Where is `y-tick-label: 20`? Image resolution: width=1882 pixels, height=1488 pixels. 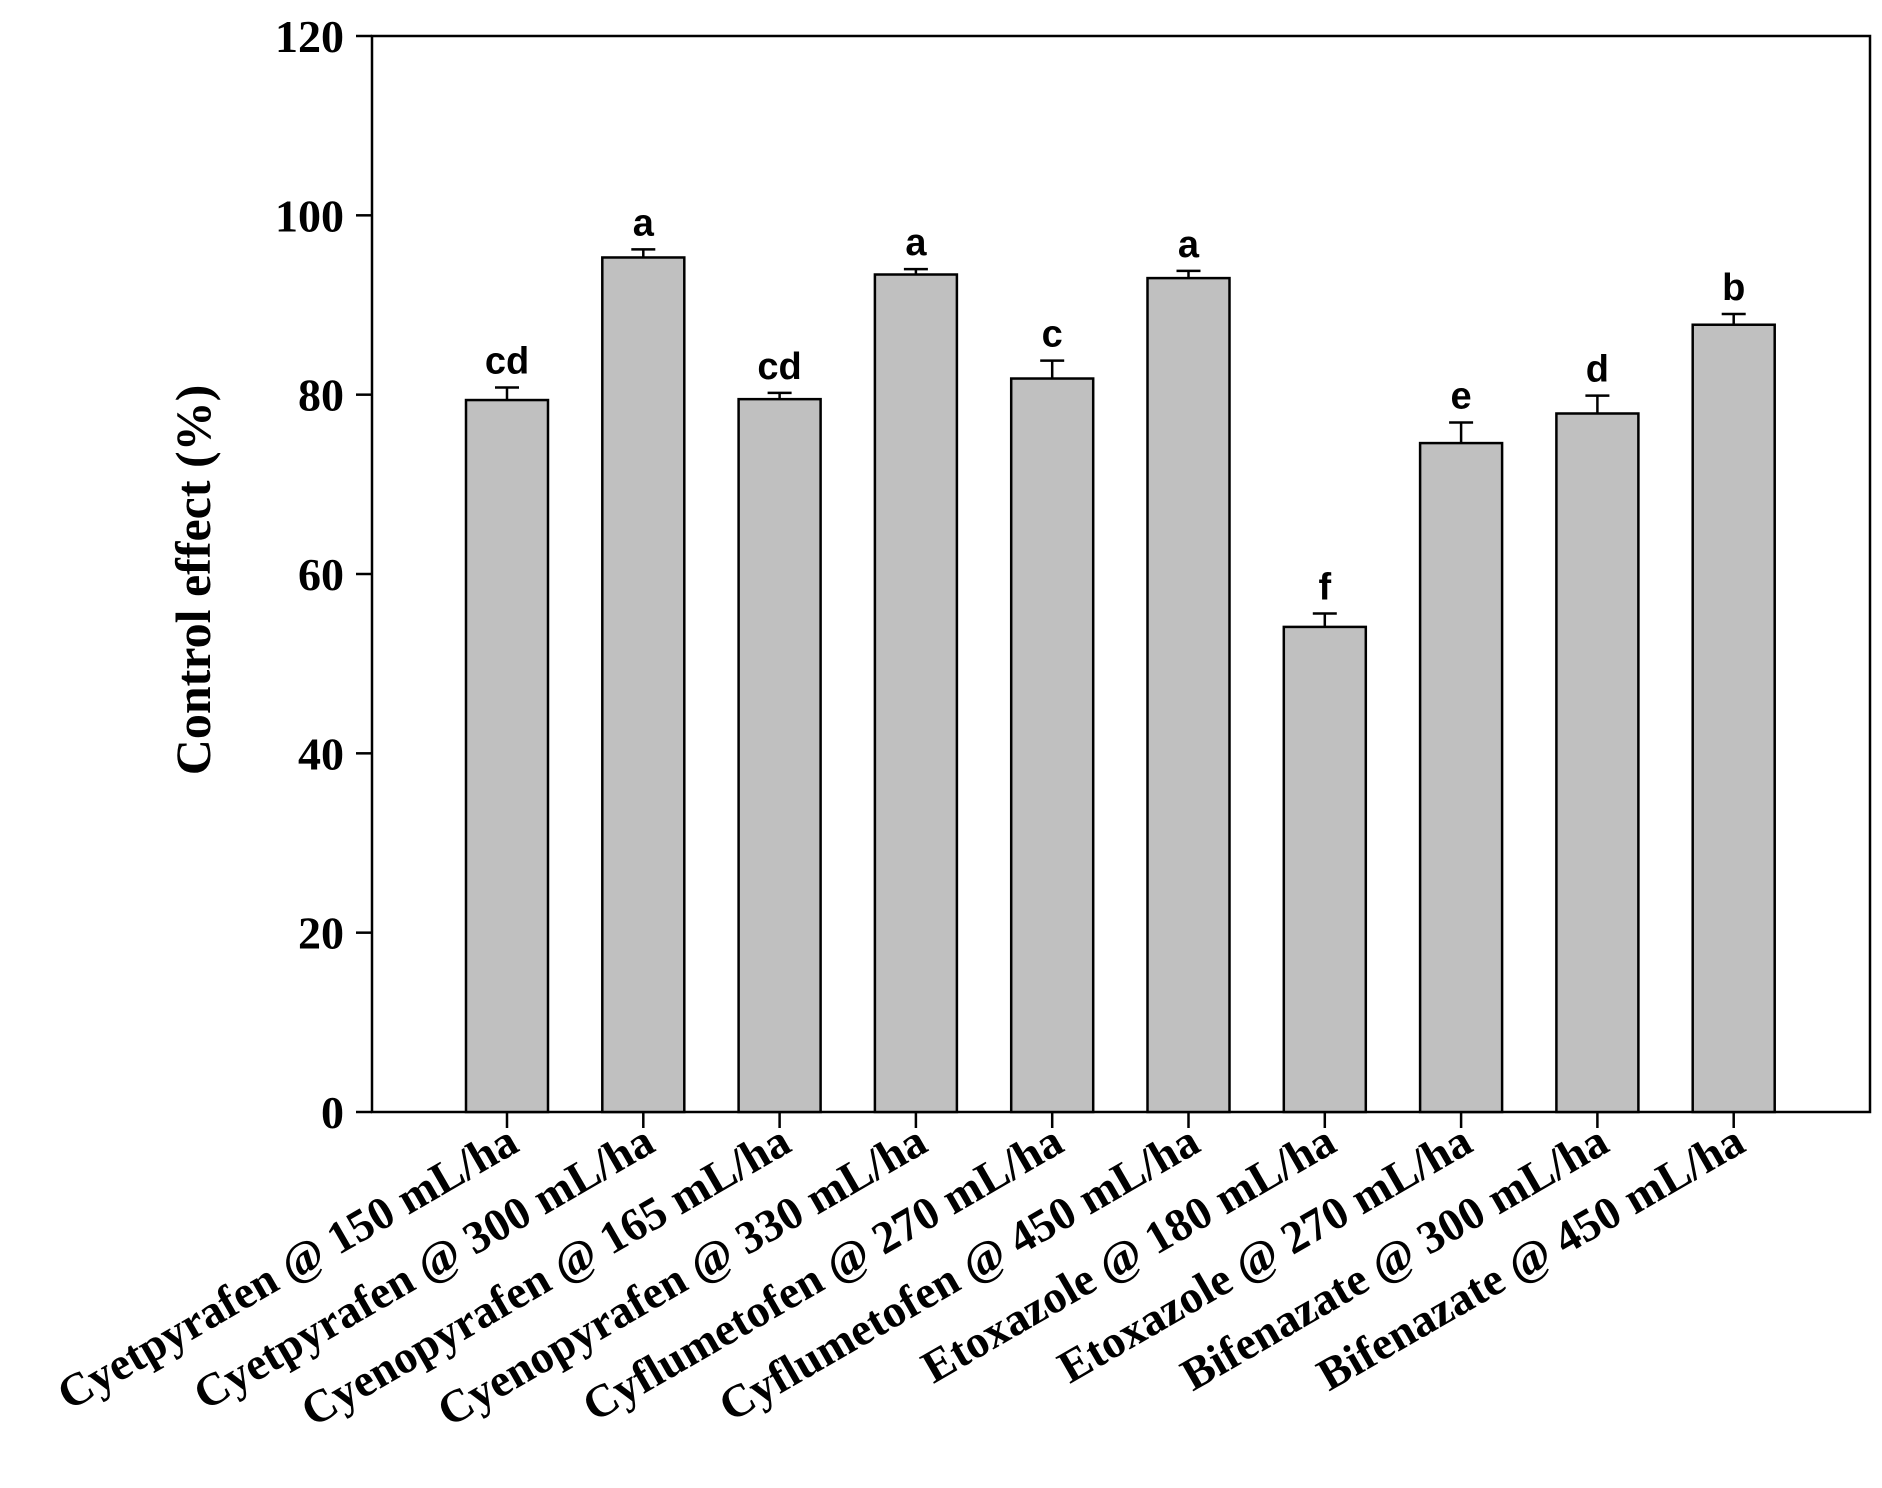 y-tick-label: 20 is located at coordinates (321, 933).